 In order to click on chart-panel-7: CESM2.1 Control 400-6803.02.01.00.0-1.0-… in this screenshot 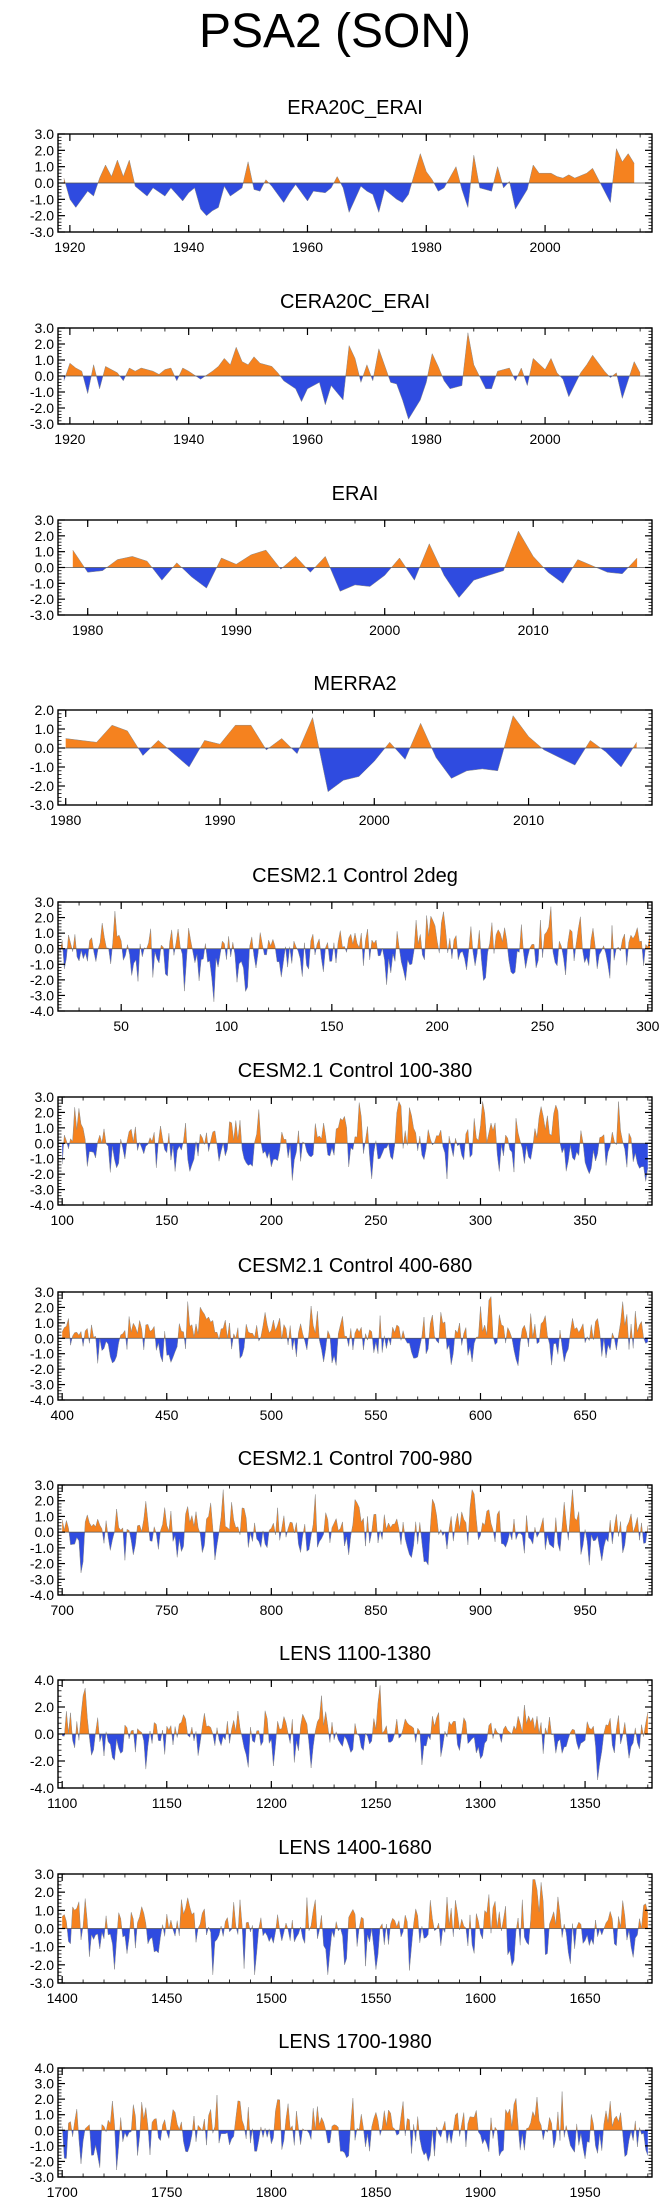, I will do `click(341, 1339)`.